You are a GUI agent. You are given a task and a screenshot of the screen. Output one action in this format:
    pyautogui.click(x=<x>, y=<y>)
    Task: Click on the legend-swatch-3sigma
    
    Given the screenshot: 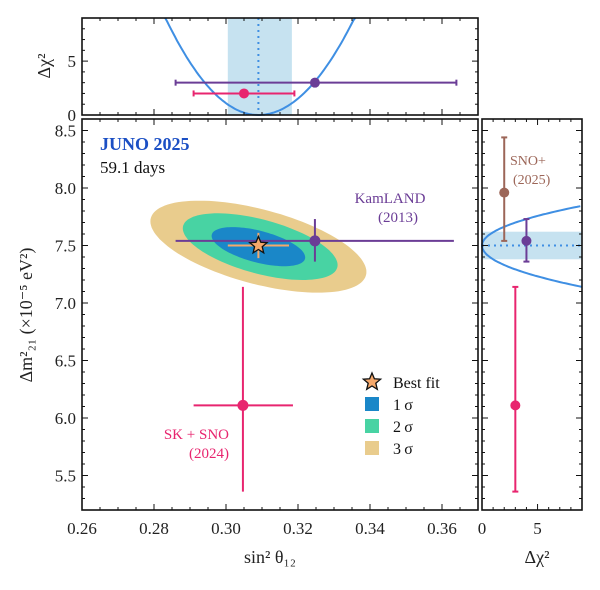 What is the action you would take?
    pyautogui.click(x=372, y=448)
    